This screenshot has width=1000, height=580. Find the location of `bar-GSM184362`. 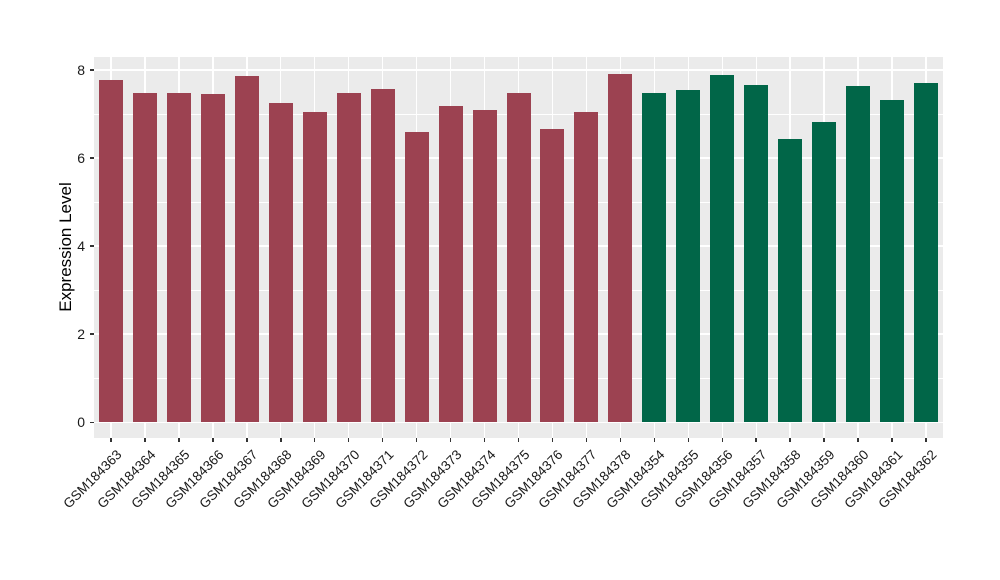

bar-GSM184362 is located at coordinates (926, 253).